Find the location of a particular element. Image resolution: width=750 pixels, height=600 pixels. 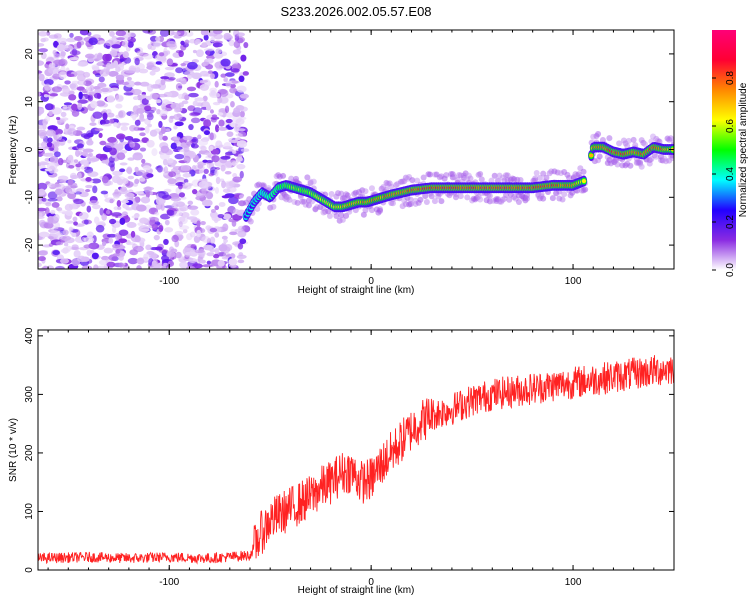

colorbar-tick-label: 0.0 is located at coordinates (730, 270).